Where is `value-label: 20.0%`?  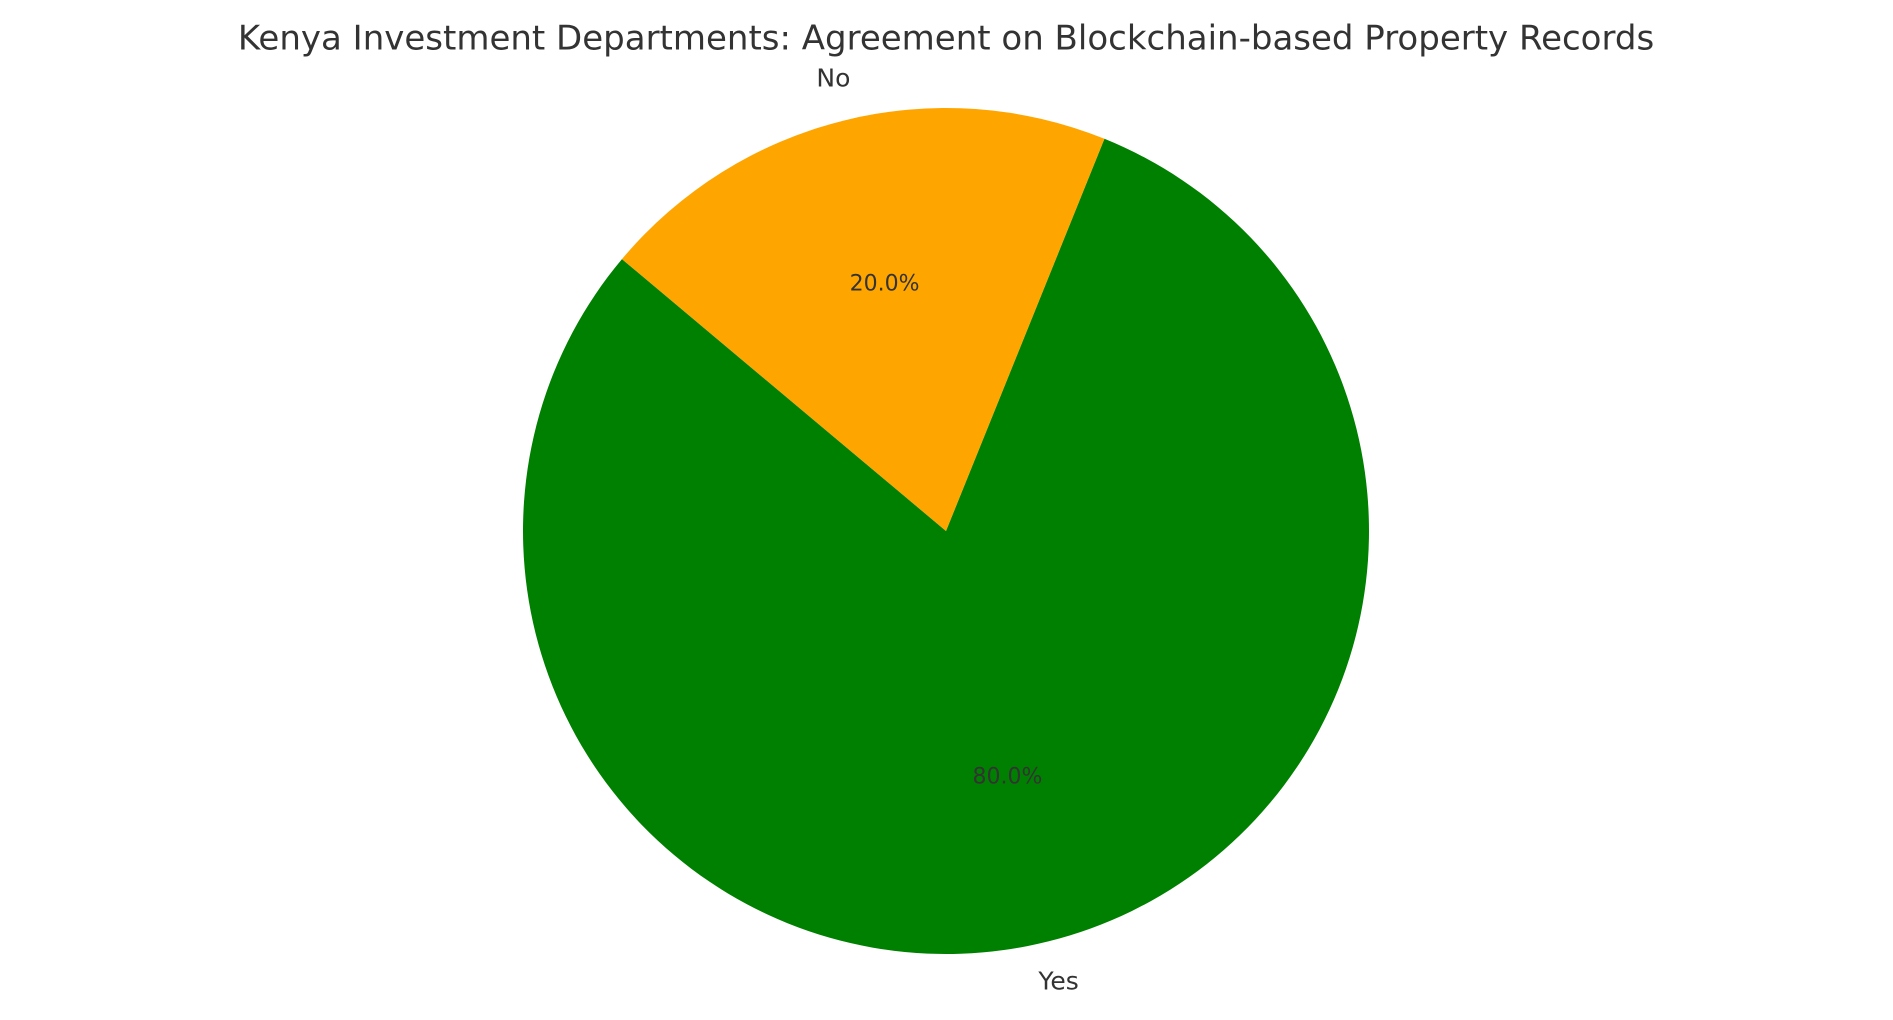
value-label: 20.0% is located at coordinates (885, 284).